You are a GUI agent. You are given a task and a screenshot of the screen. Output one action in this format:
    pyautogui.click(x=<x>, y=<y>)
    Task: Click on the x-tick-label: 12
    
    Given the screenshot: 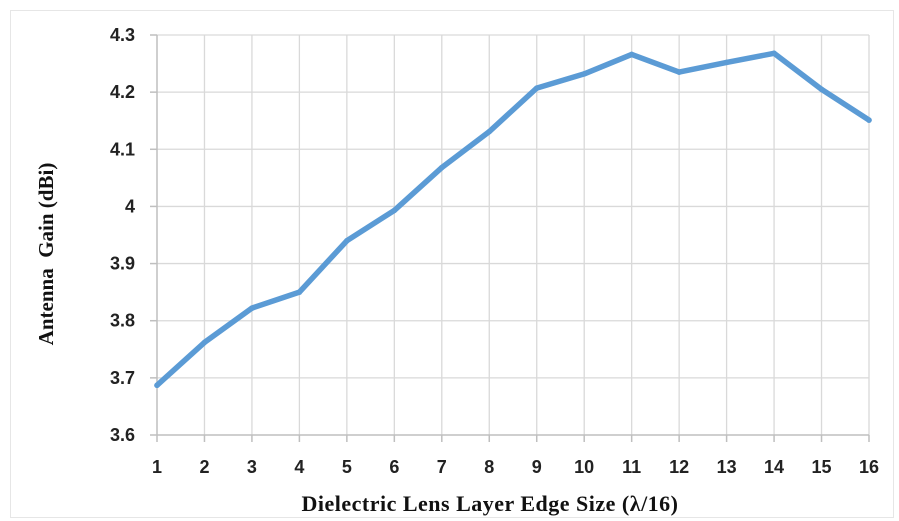 What is the action you would take?
    pyautogui.click(x=679, y=467)
    